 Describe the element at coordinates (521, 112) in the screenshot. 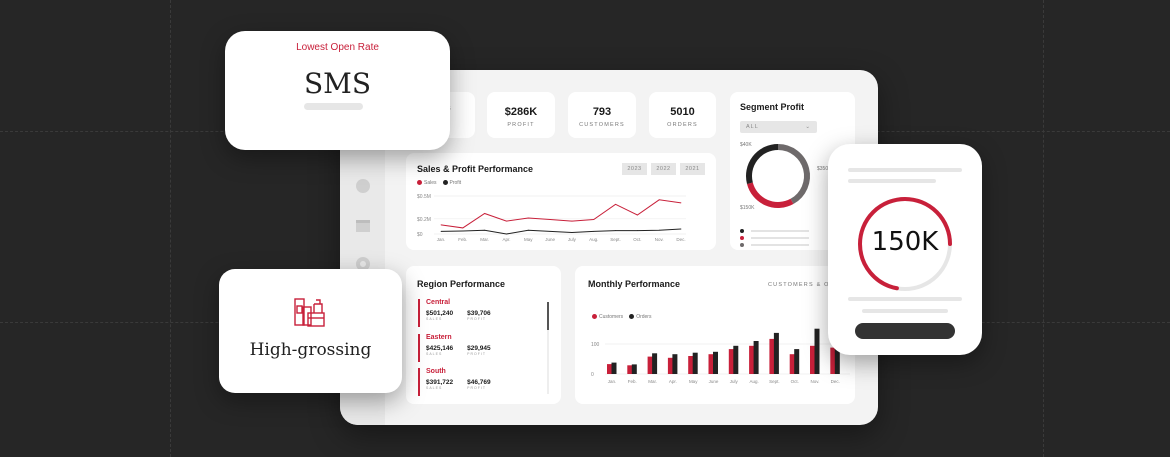

I see `kpi-value: $286K` at that location.